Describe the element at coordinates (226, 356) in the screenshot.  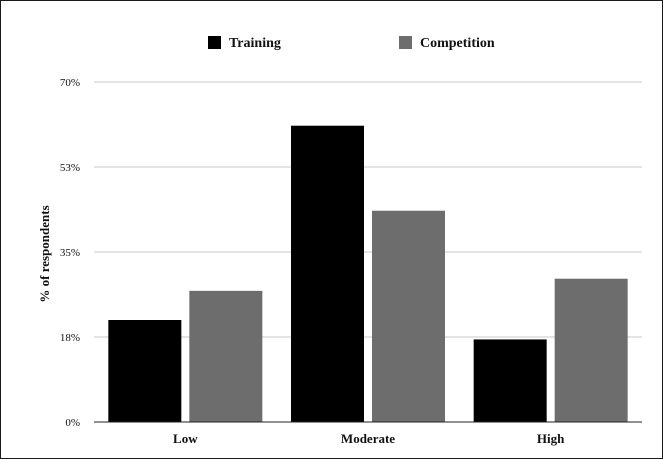
I see `bar-competition-low` at that location.